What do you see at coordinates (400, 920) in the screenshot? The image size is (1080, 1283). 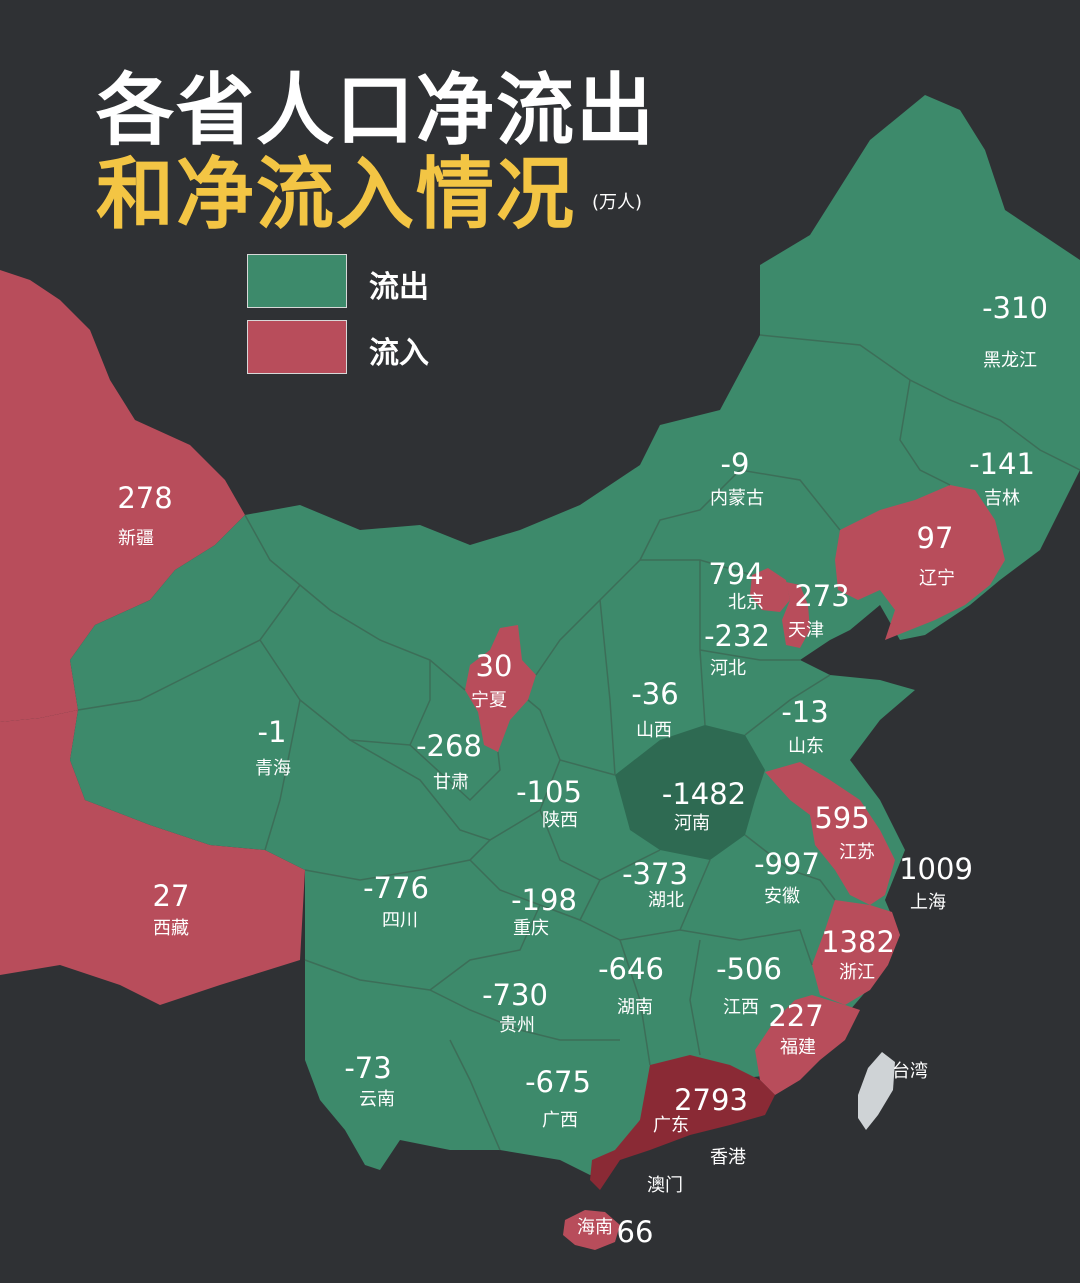 I see `label-sichuan: 四川` at bounding box center [400, 920].